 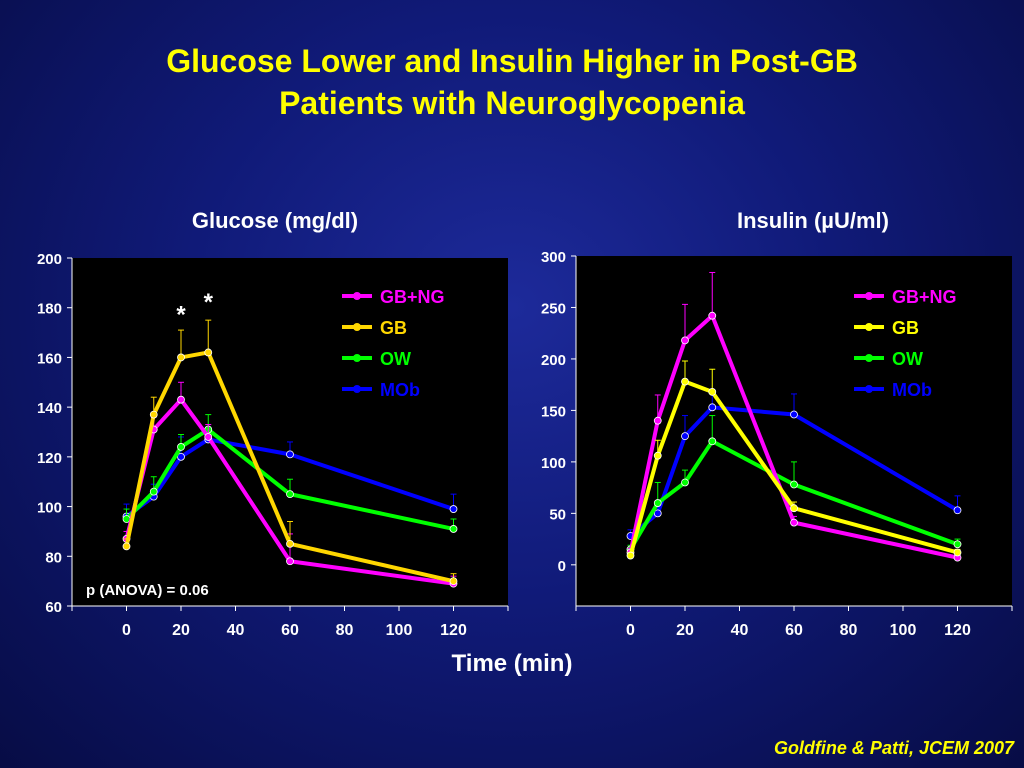 What do you see at coordinates (553, 308) in the screenshot?
I see `y-tick-label: 250` at bounding box center [553, 308].